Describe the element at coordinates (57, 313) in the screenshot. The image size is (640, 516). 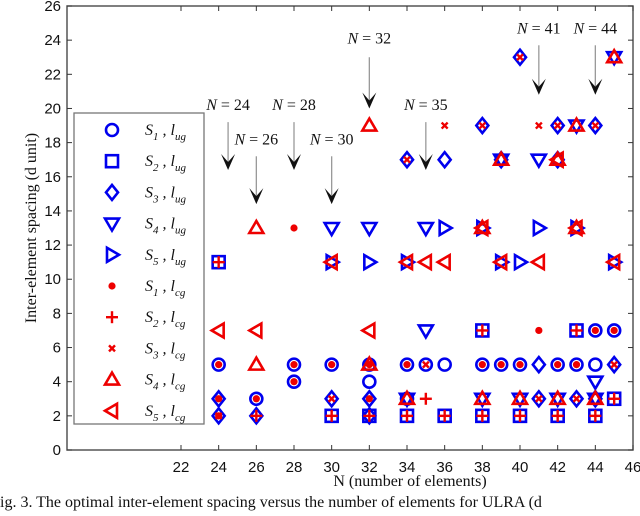
I see `y-tick-label: 8` at that location.